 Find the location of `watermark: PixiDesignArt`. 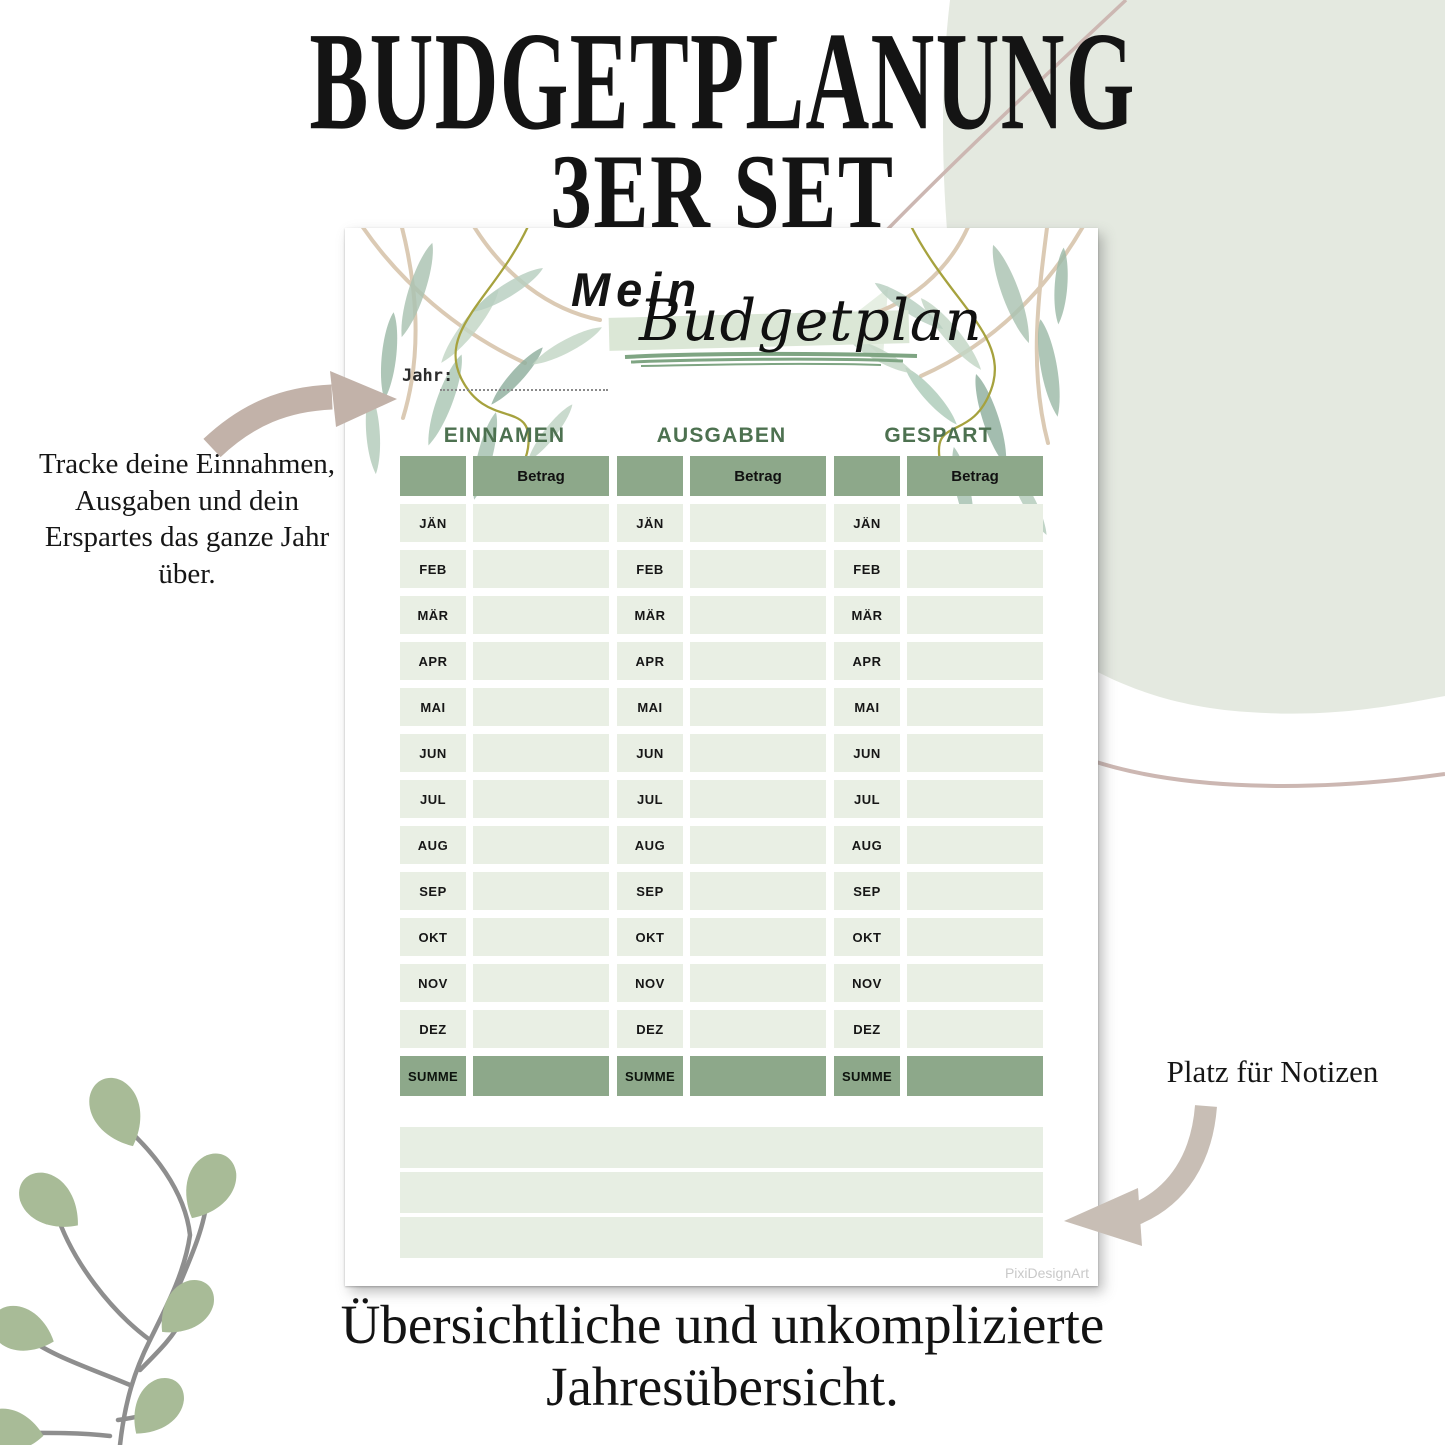

watermark: PixiDesignArt is located at coordinates (1046, 1273).